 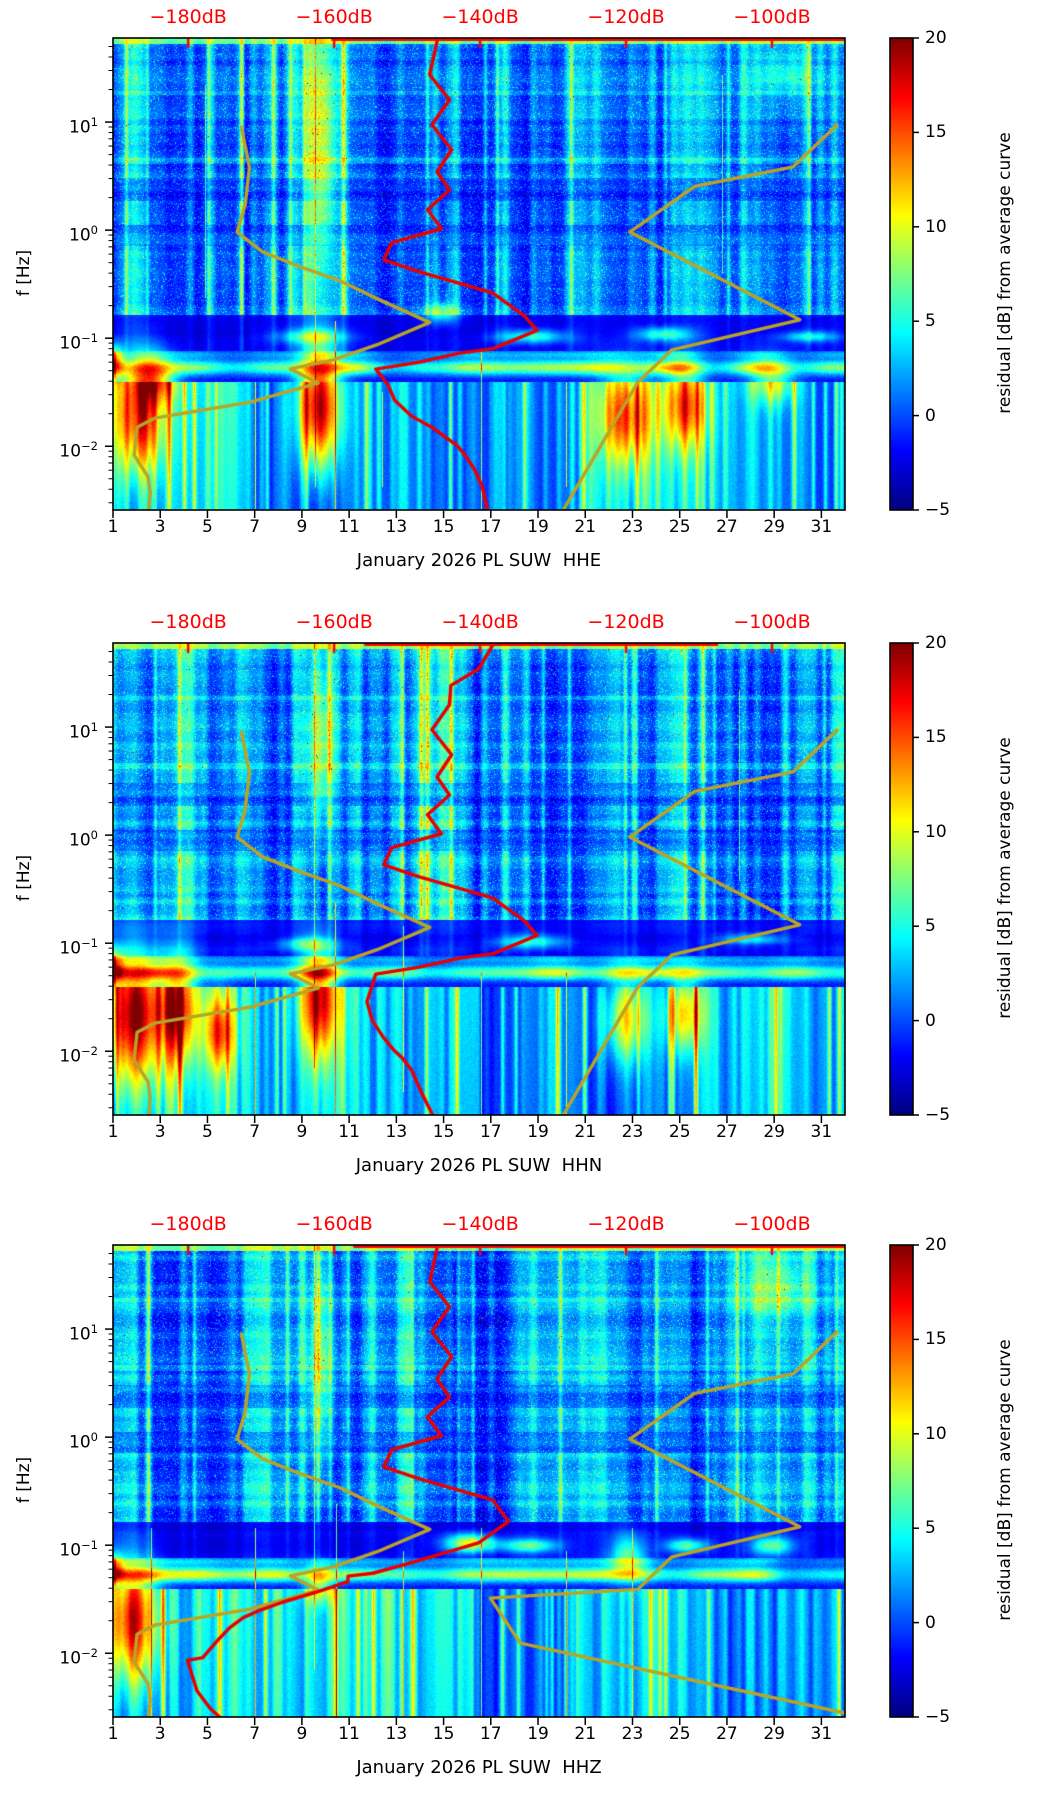 What do you see at coordinates (479, 1165) in the screenshot?
I see `panel-title-hhn: January 2026 PL SUW HHN` at bounding box center [479, 1165].